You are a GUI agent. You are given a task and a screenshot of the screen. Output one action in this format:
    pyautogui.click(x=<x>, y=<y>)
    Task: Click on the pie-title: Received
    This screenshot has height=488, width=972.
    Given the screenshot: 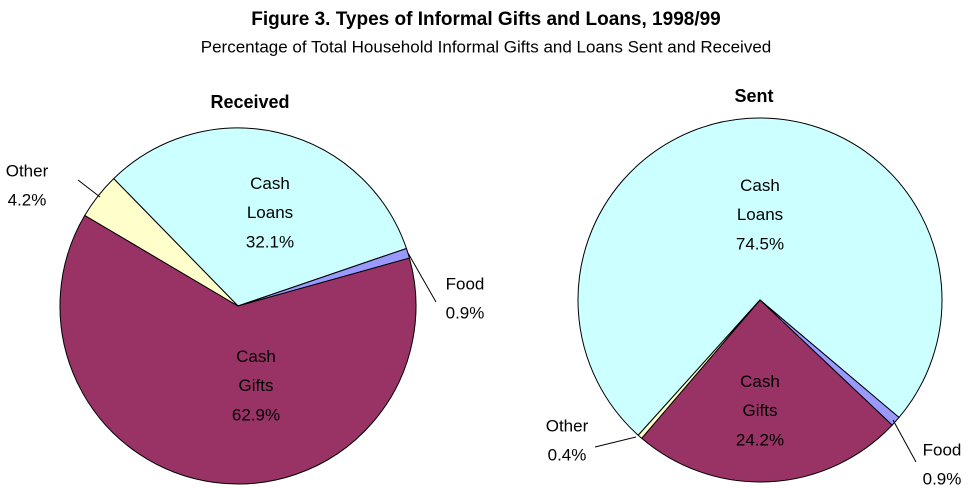 What is the action you would take?
    pyautogui.click(x=249, y=102)
    